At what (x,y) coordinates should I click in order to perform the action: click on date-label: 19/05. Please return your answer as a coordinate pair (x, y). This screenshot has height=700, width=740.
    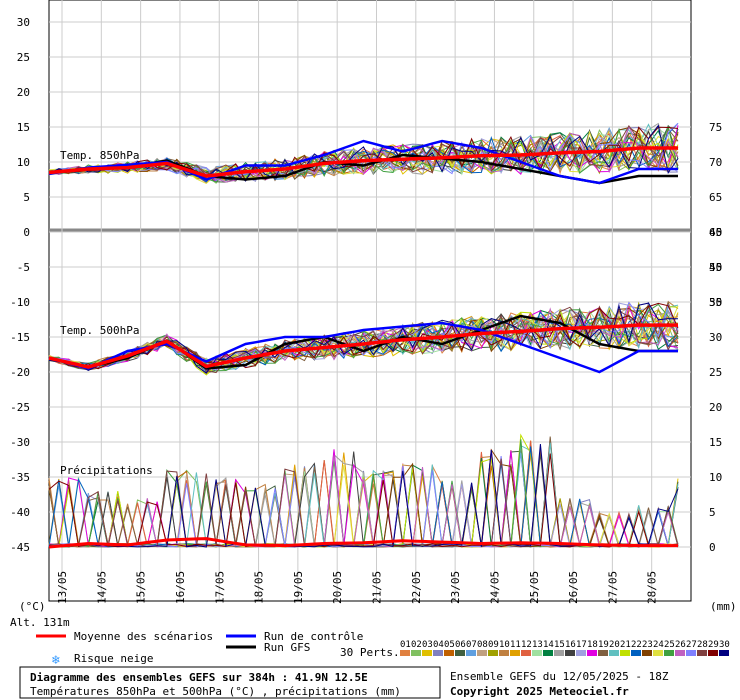
    Looking at the image, I should click on (298, 587).